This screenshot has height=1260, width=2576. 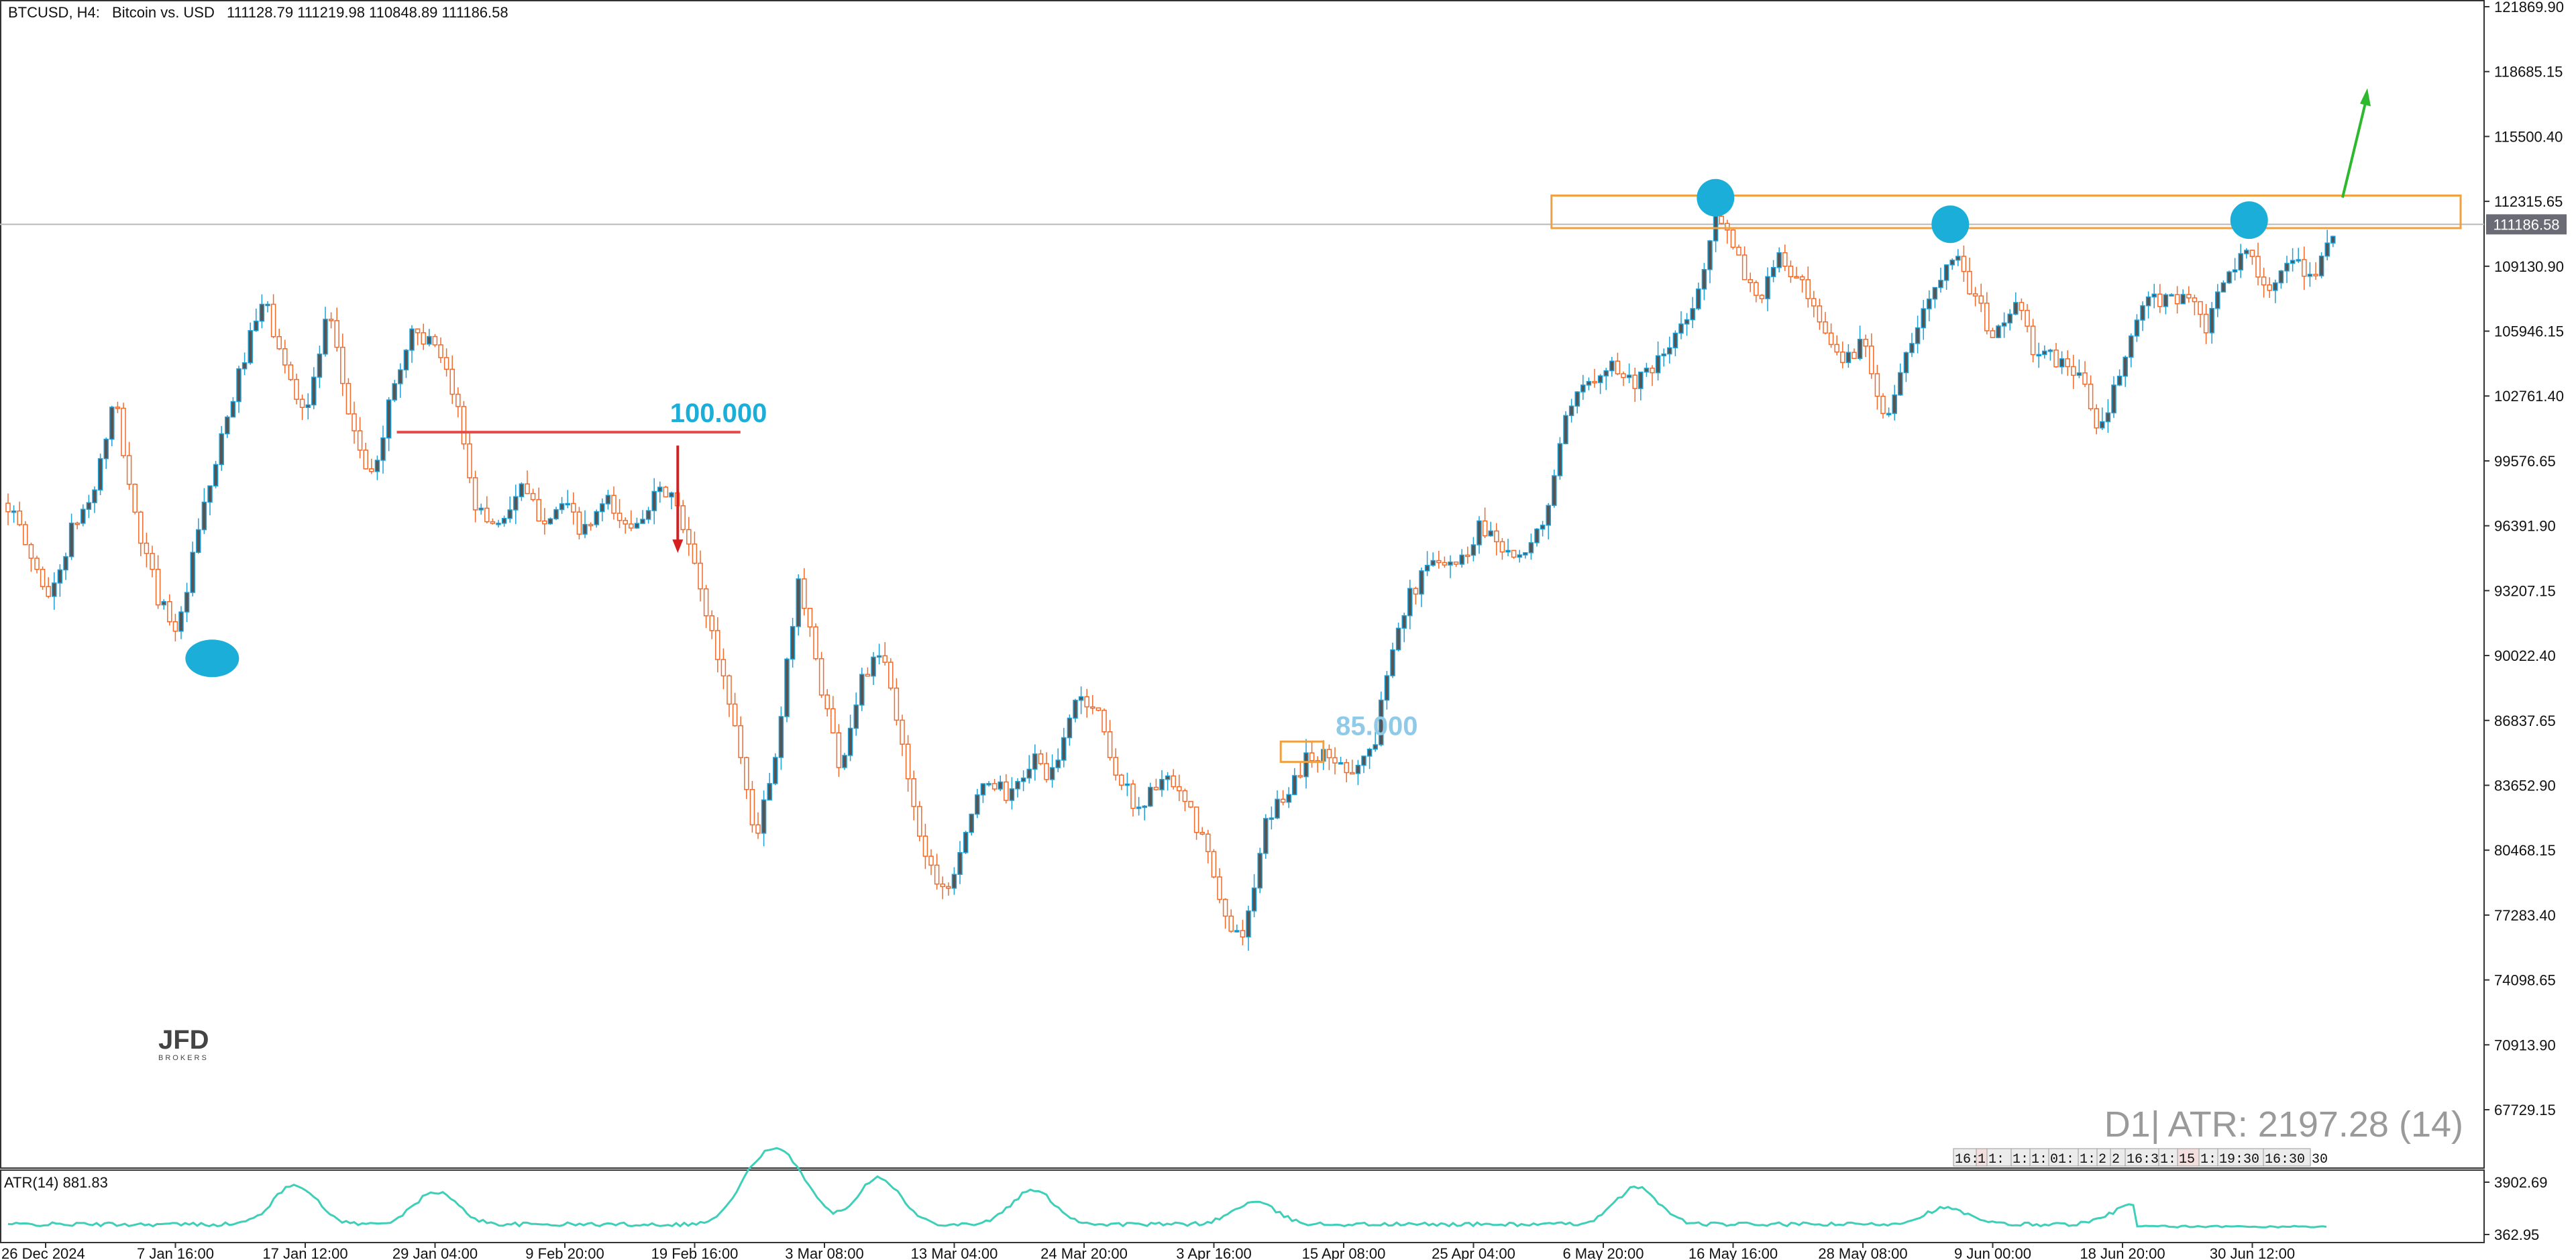 What do you see at coordinates (183, 1058) in the screenshot?
I see `logo-subtext: BROKERS` at bounding box center [183, 1058].